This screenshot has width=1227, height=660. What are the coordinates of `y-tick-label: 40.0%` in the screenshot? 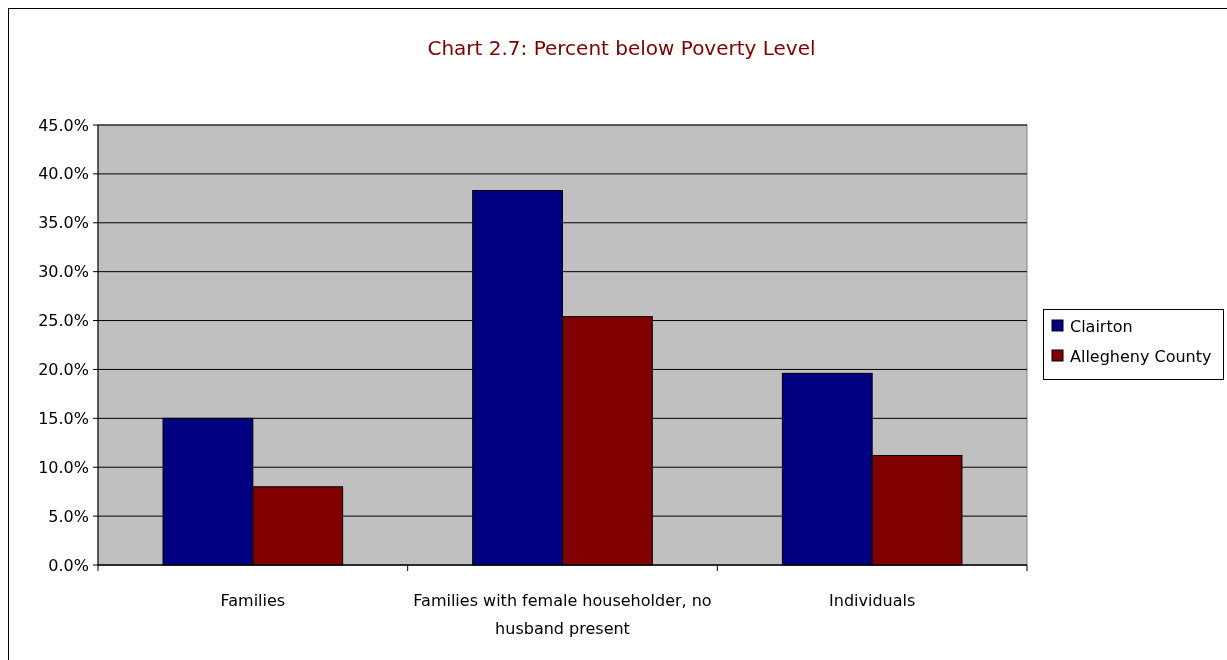 It's located at (63, 174).